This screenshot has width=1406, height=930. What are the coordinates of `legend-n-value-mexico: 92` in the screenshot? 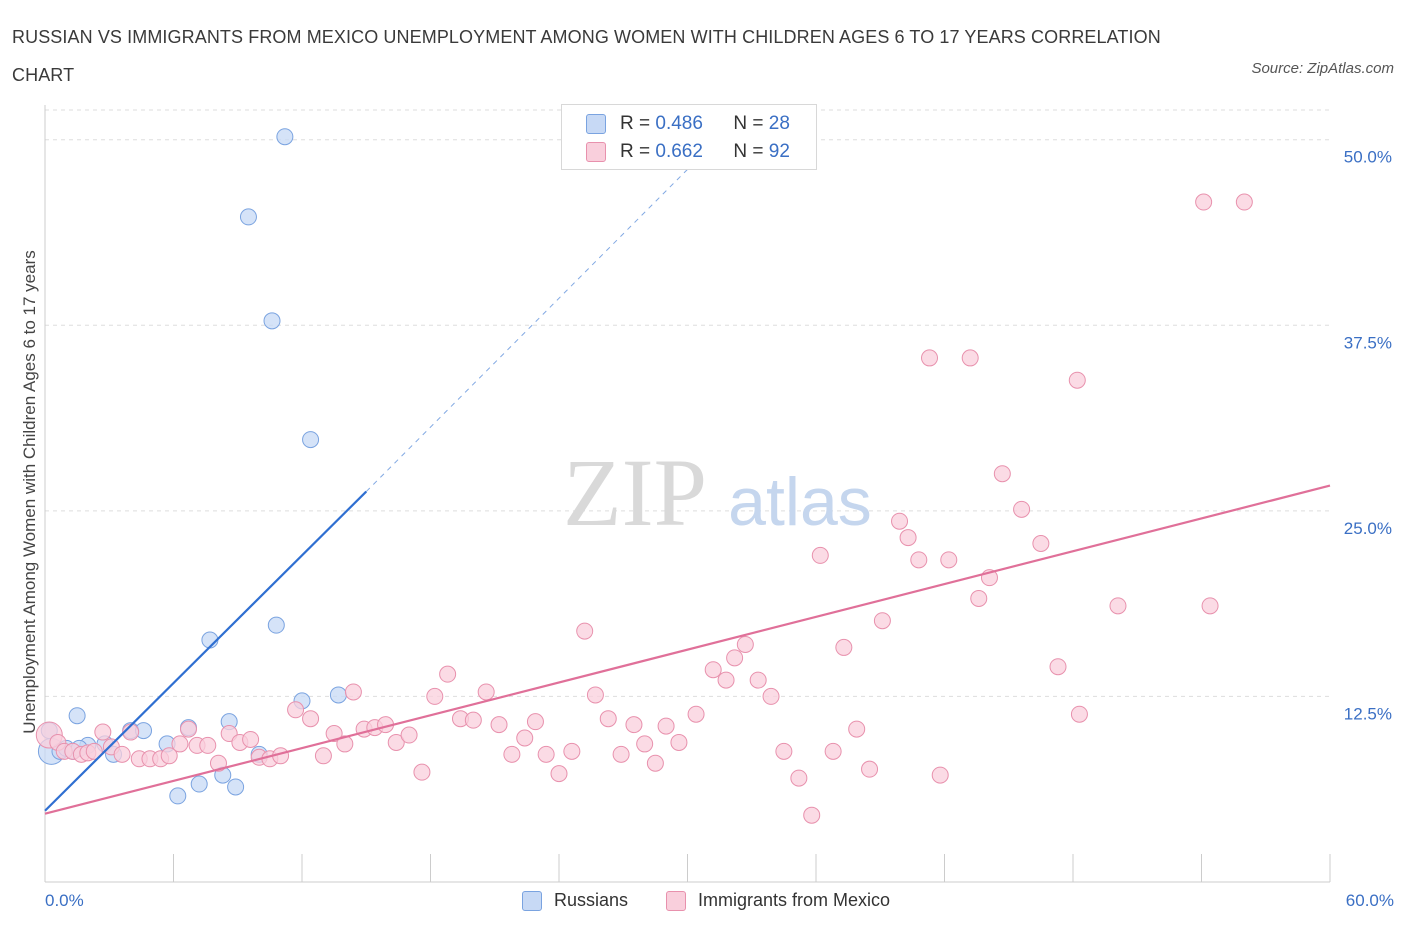 It's located at (779, 151).